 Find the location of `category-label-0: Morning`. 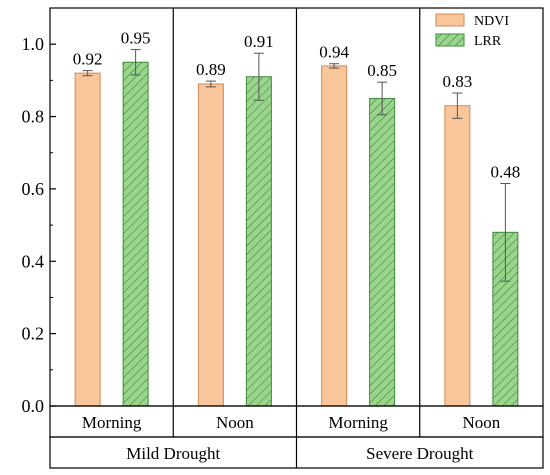

category-label-0: Morning is located at coordinates (112, 422).